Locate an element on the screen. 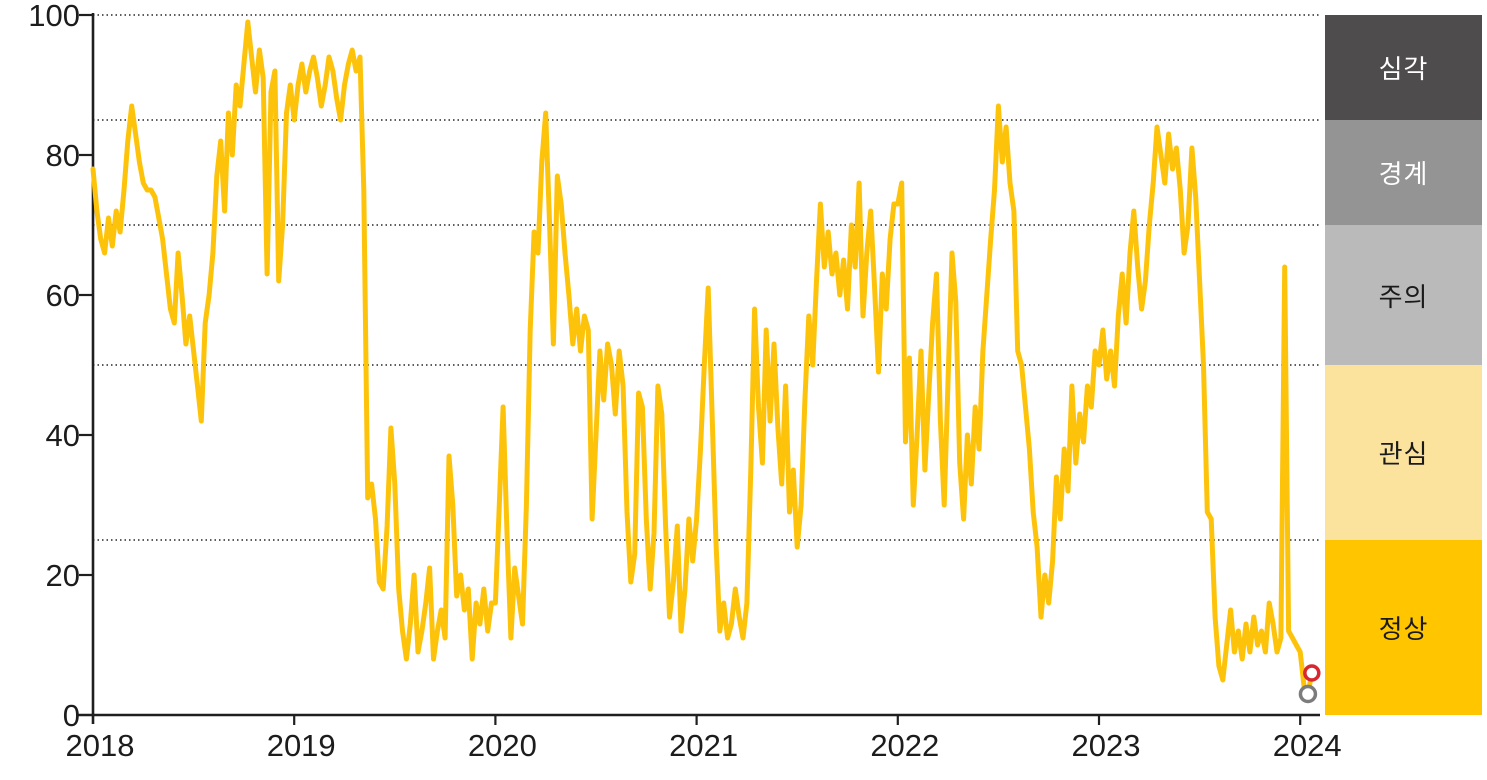  zone-label-interest: 관심 is located at coordinates (1403, 454).